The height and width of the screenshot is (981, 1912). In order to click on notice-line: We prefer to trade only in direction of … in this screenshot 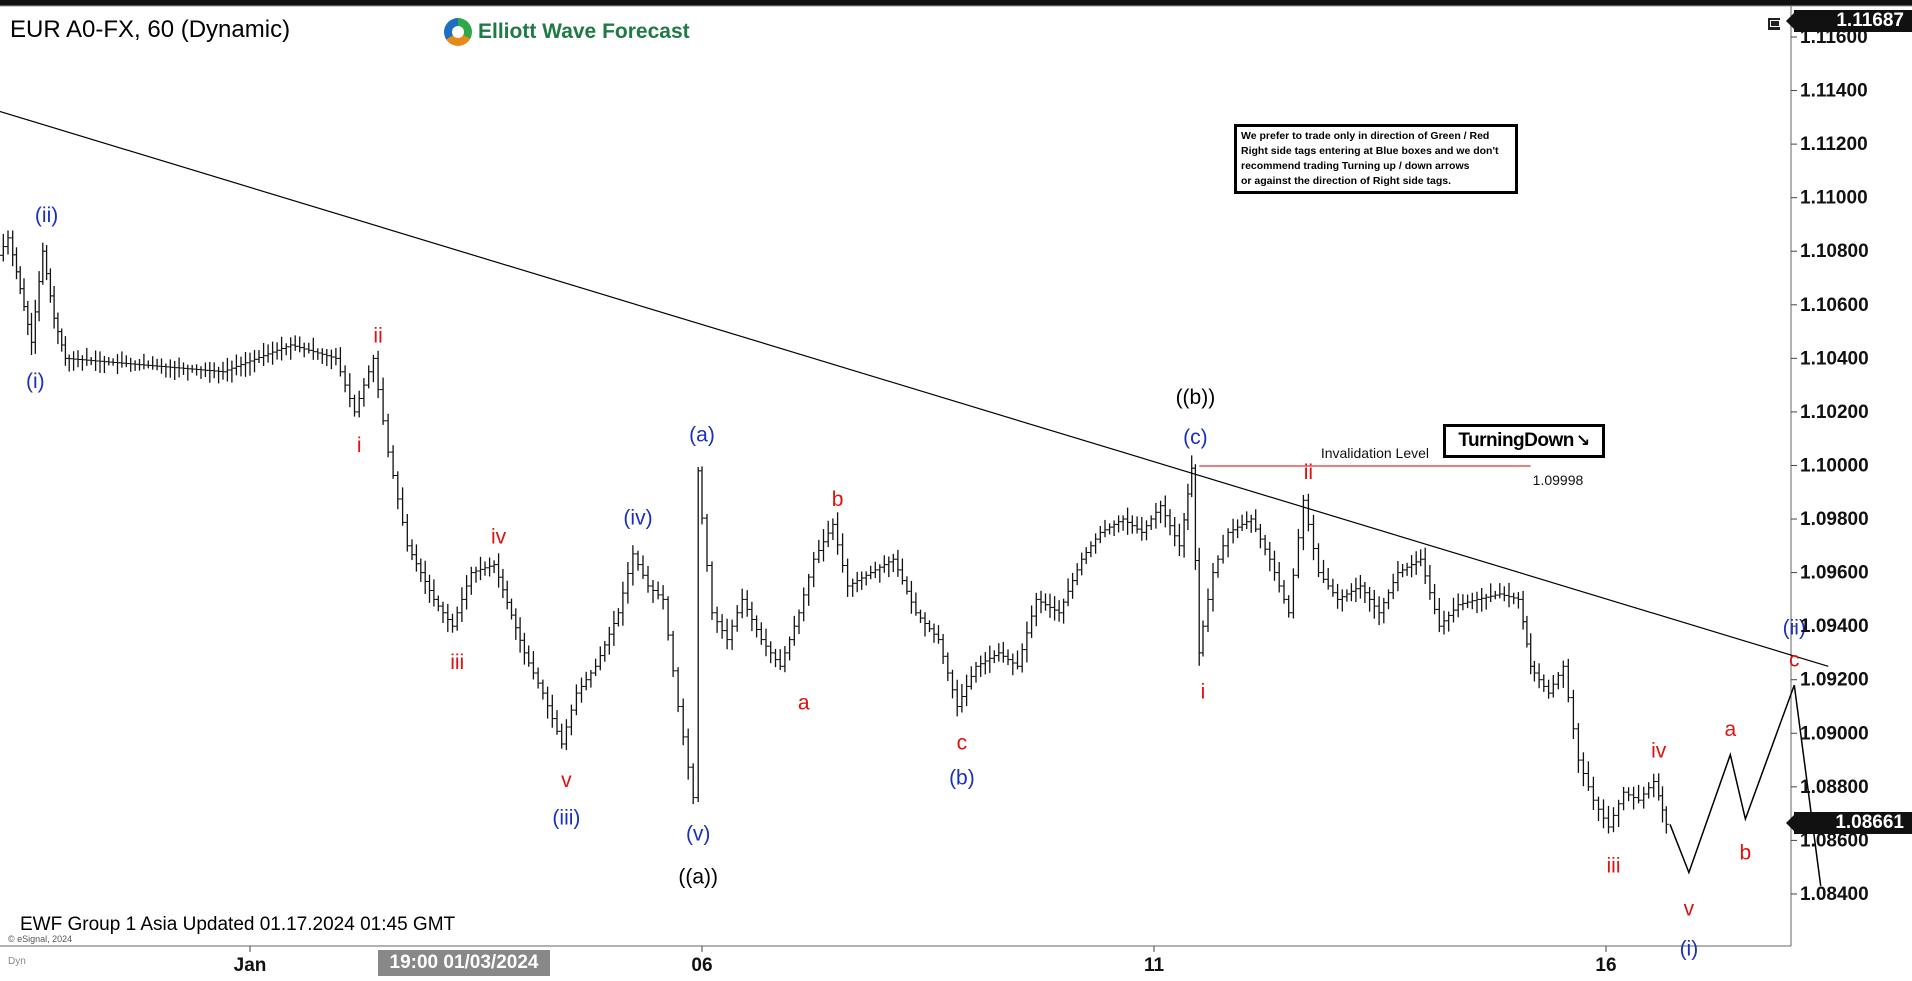, I will do `click(1365, 136)`.